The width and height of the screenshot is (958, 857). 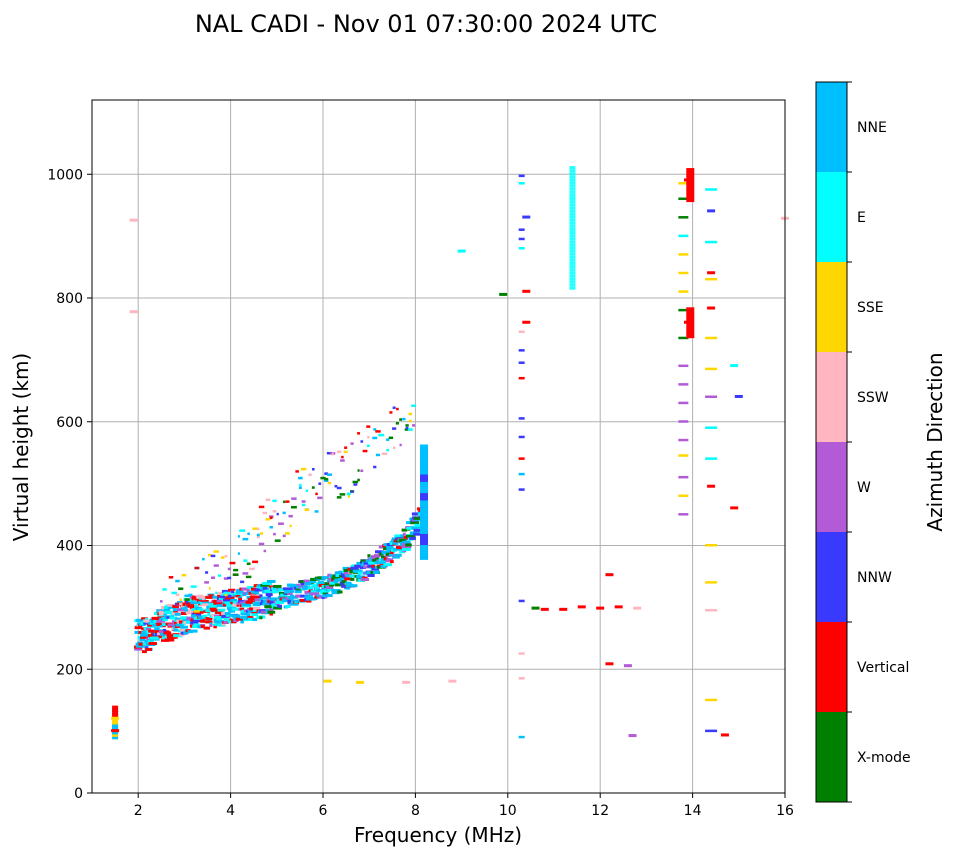 I want to click on y-tick-label: 600, so click(x=69, y=423).